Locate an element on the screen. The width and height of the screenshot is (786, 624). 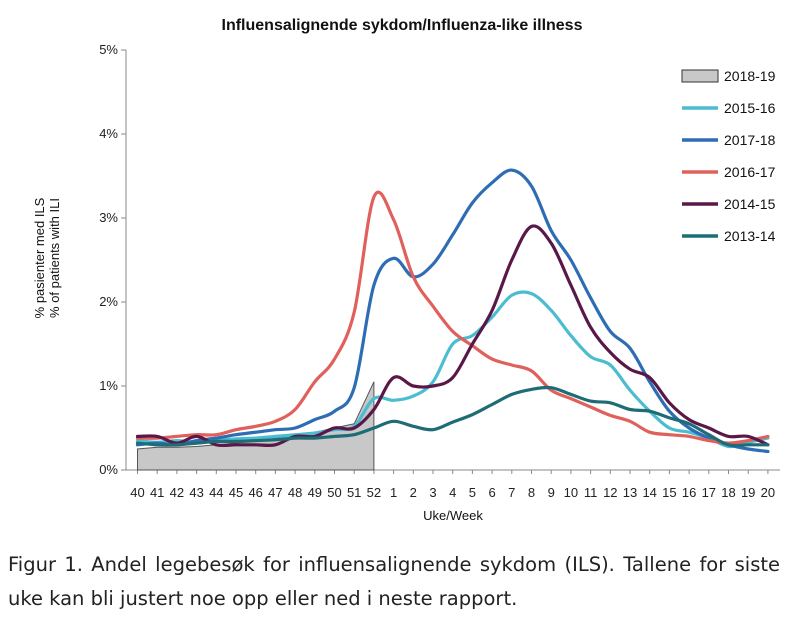
x-tick-label: 12 is located at coordinates (610, 492).